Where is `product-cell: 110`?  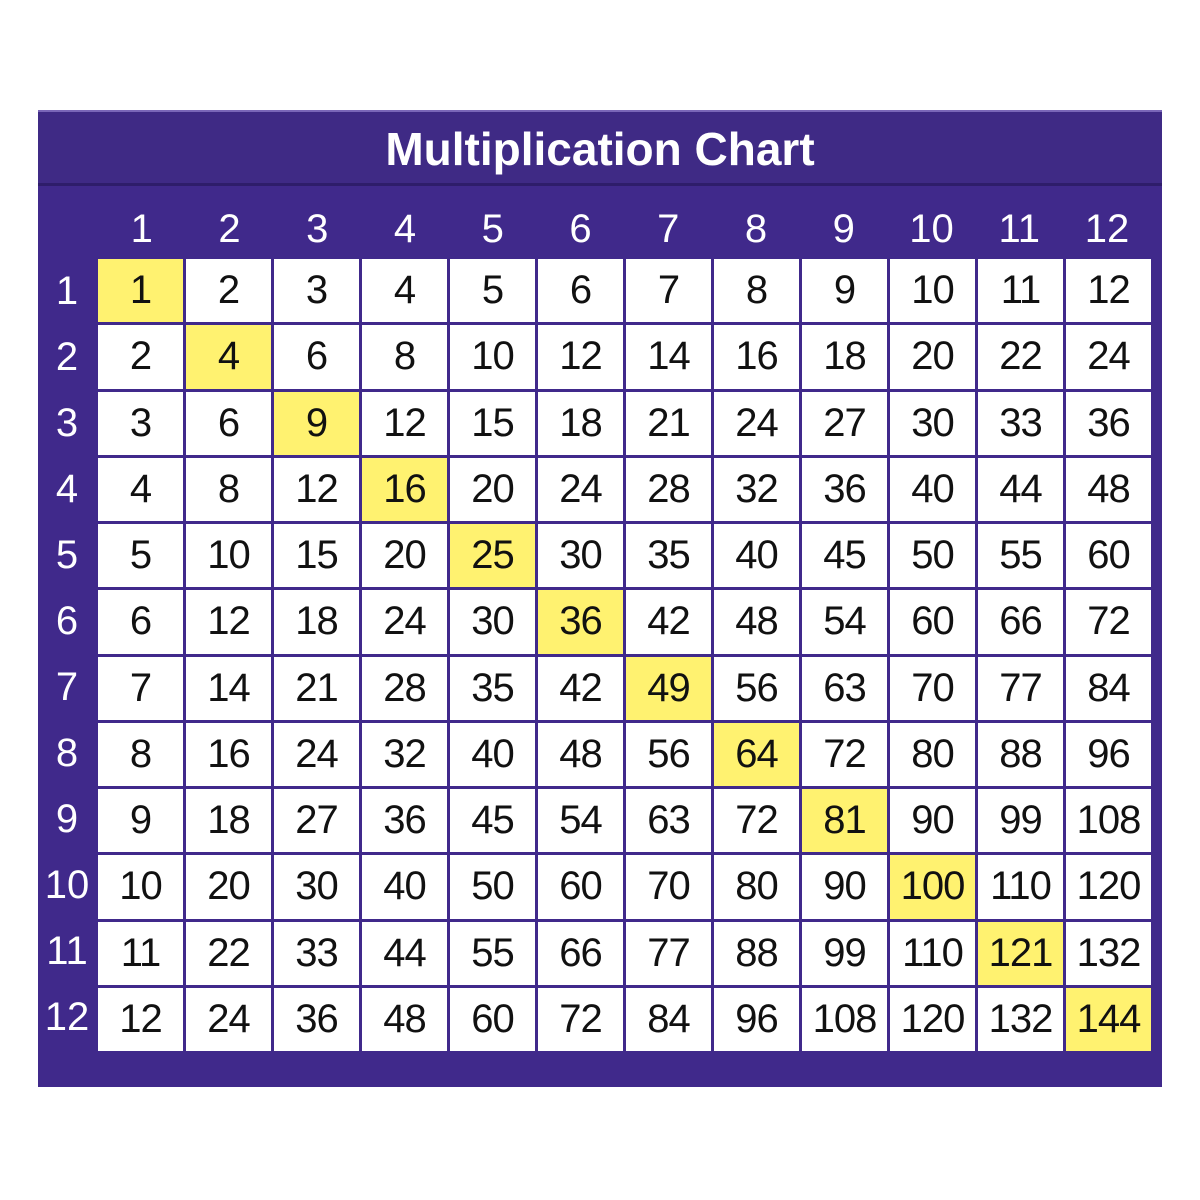 product-cell: 110 is located at coordinates (1020, 887).